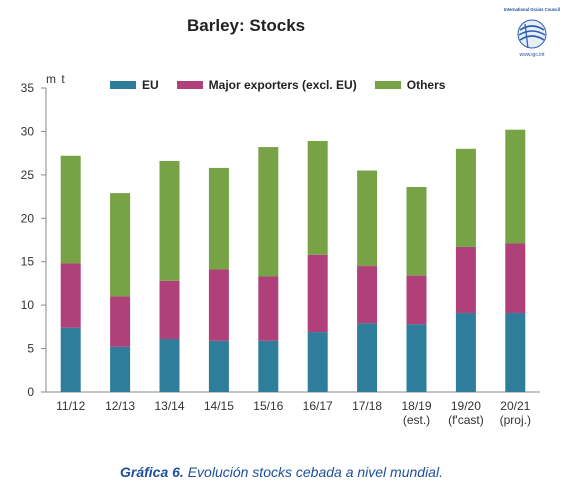 The height and width of the screenshot is (500, 563). Describe the element at coordinates (189, 85) in the screenshot. I see `legend-swatch-major-exporters` at that location.